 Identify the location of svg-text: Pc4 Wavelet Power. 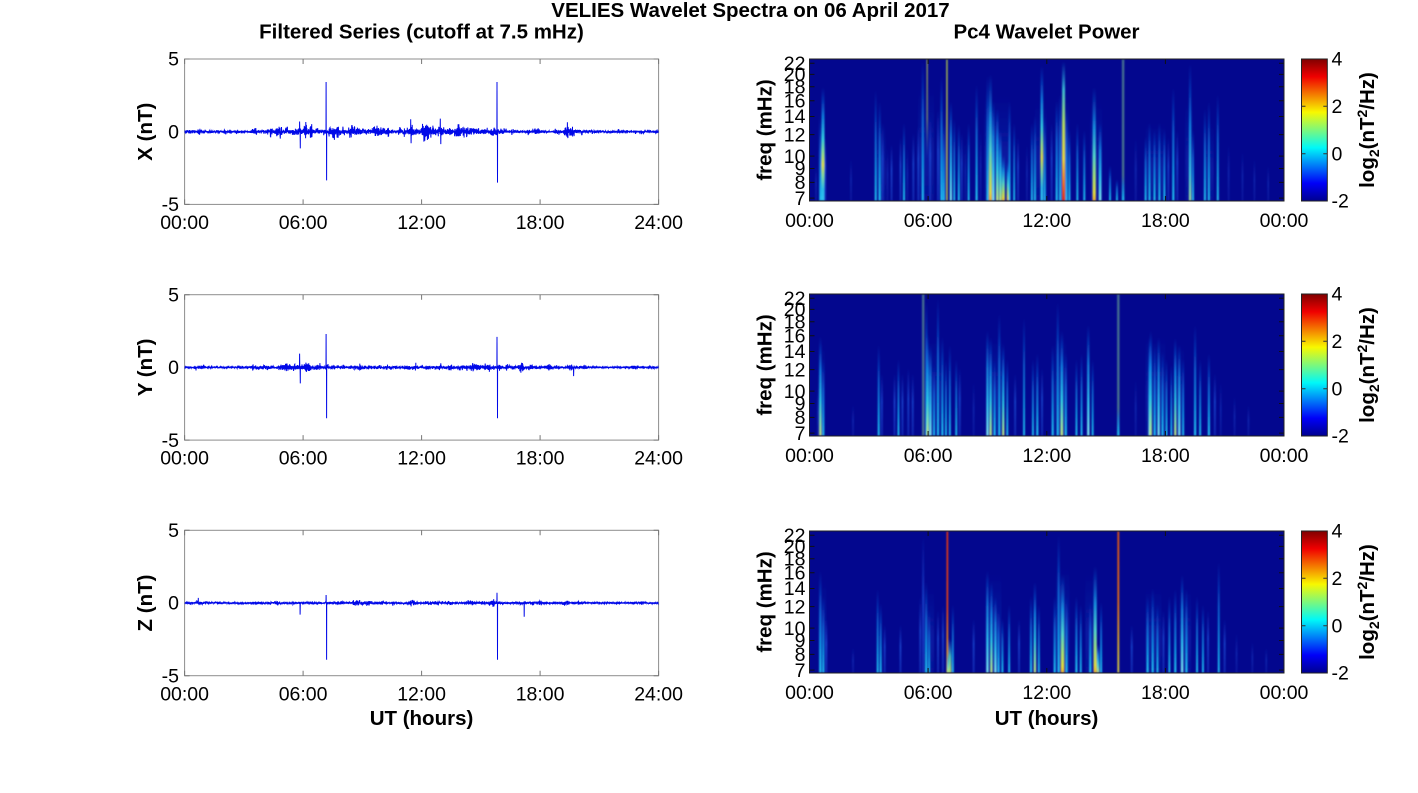
(1046, 32).